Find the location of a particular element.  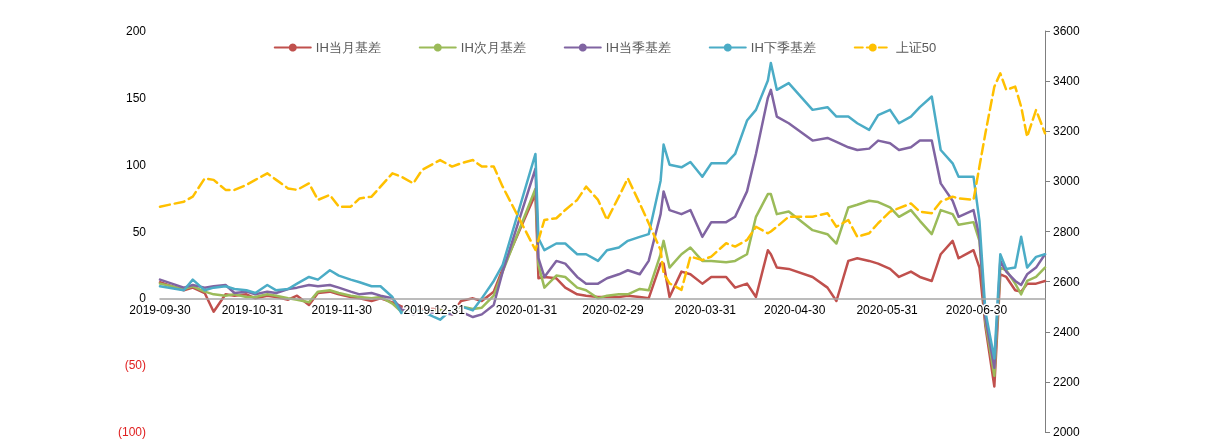

y2-tick-label: 2400 is located at coordinates (1067, 331).